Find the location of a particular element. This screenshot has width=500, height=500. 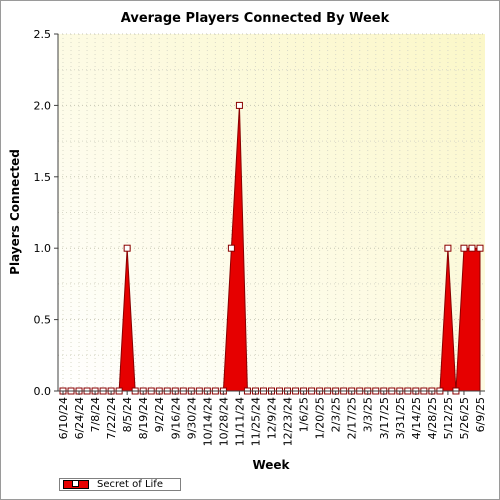

x-tick-label: 2/17/25 is located at coordinates (352, 418).